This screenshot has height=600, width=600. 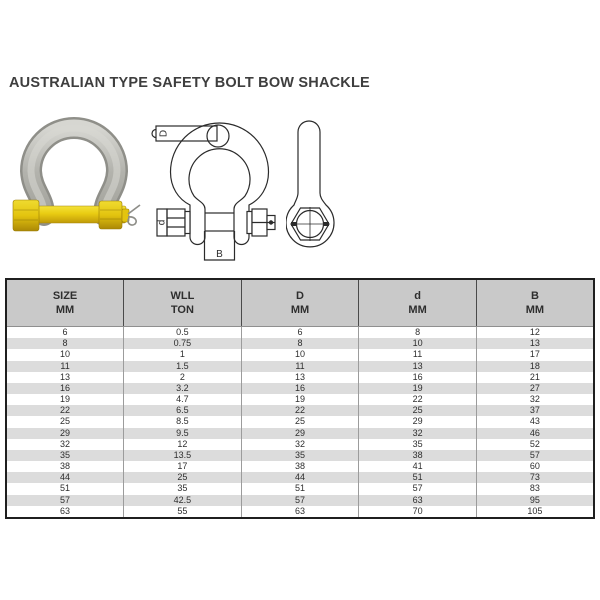 What do you see at coordinates (182, 400) in the screenshot?
I see `table-cell: 4.7` at bounding box center [182, 400].